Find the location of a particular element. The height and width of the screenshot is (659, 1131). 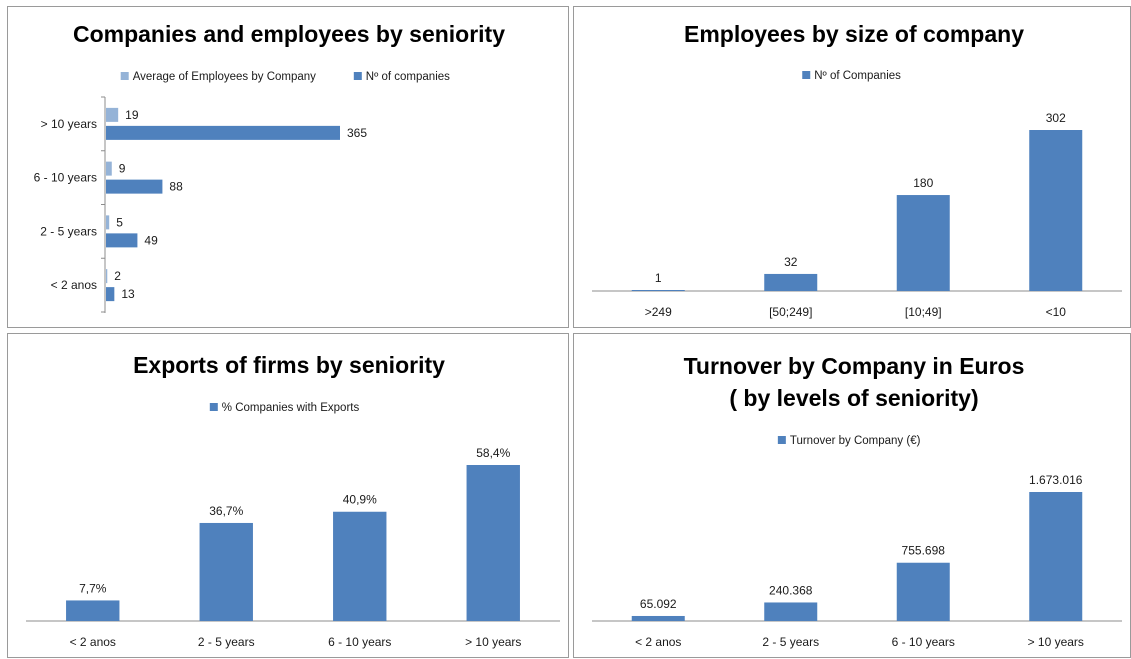

data-label: 240.368 is located at coordinates (791, 590).